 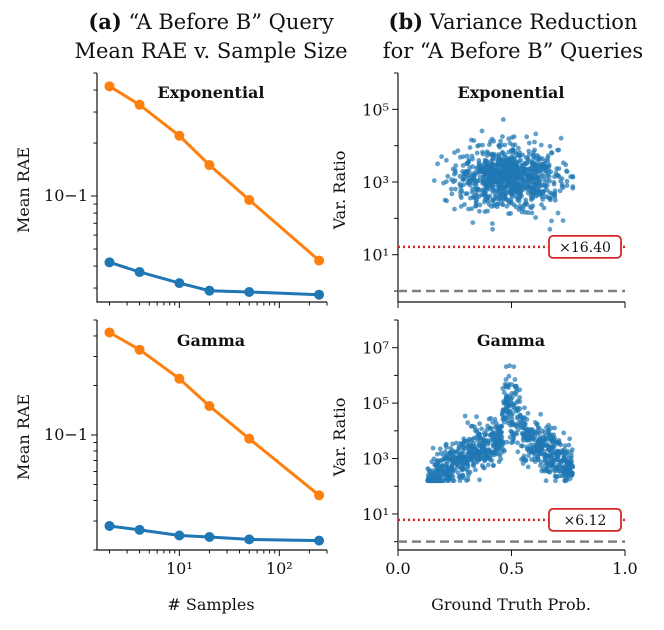 What do you see at coordinates (230, 22) in the screenshot?
I see `panel-a-title-text: “A Before B” Query` at bounding box center [230, 22].